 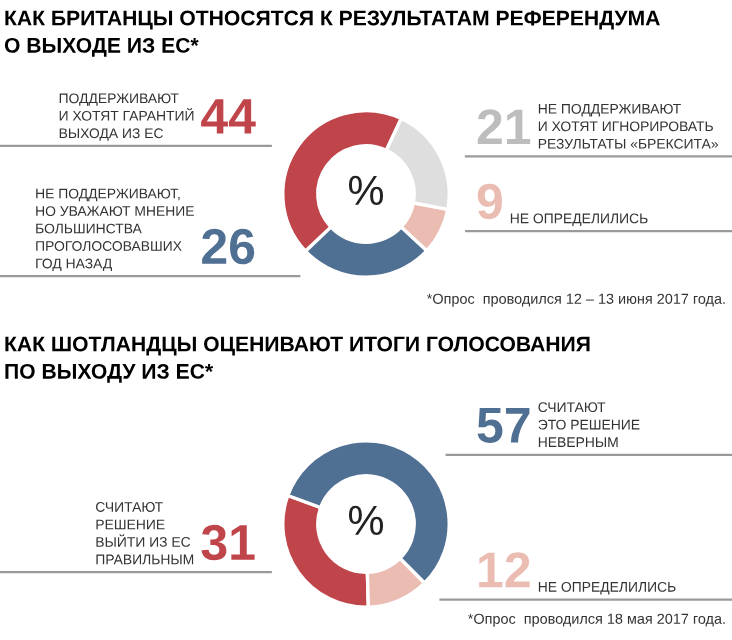 What do you see at coordinates (228, 116) in the screenshot?
I see `data-label: 44` at bounding box center [228, 116].